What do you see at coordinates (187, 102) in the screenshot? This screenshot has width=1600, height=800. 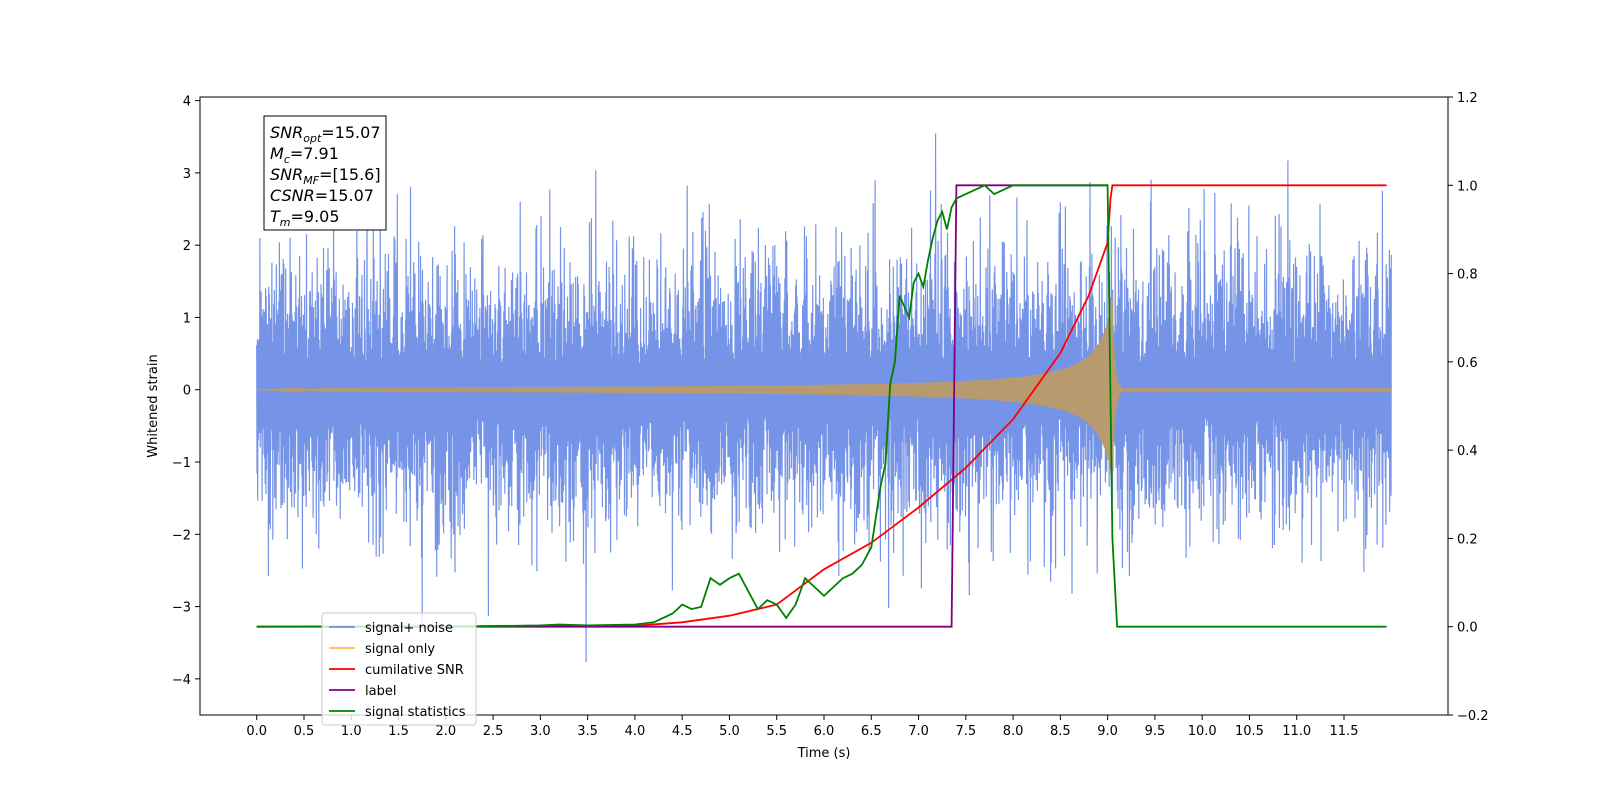 I see `y-tick-label: 4` at bounding box center [187, 102].